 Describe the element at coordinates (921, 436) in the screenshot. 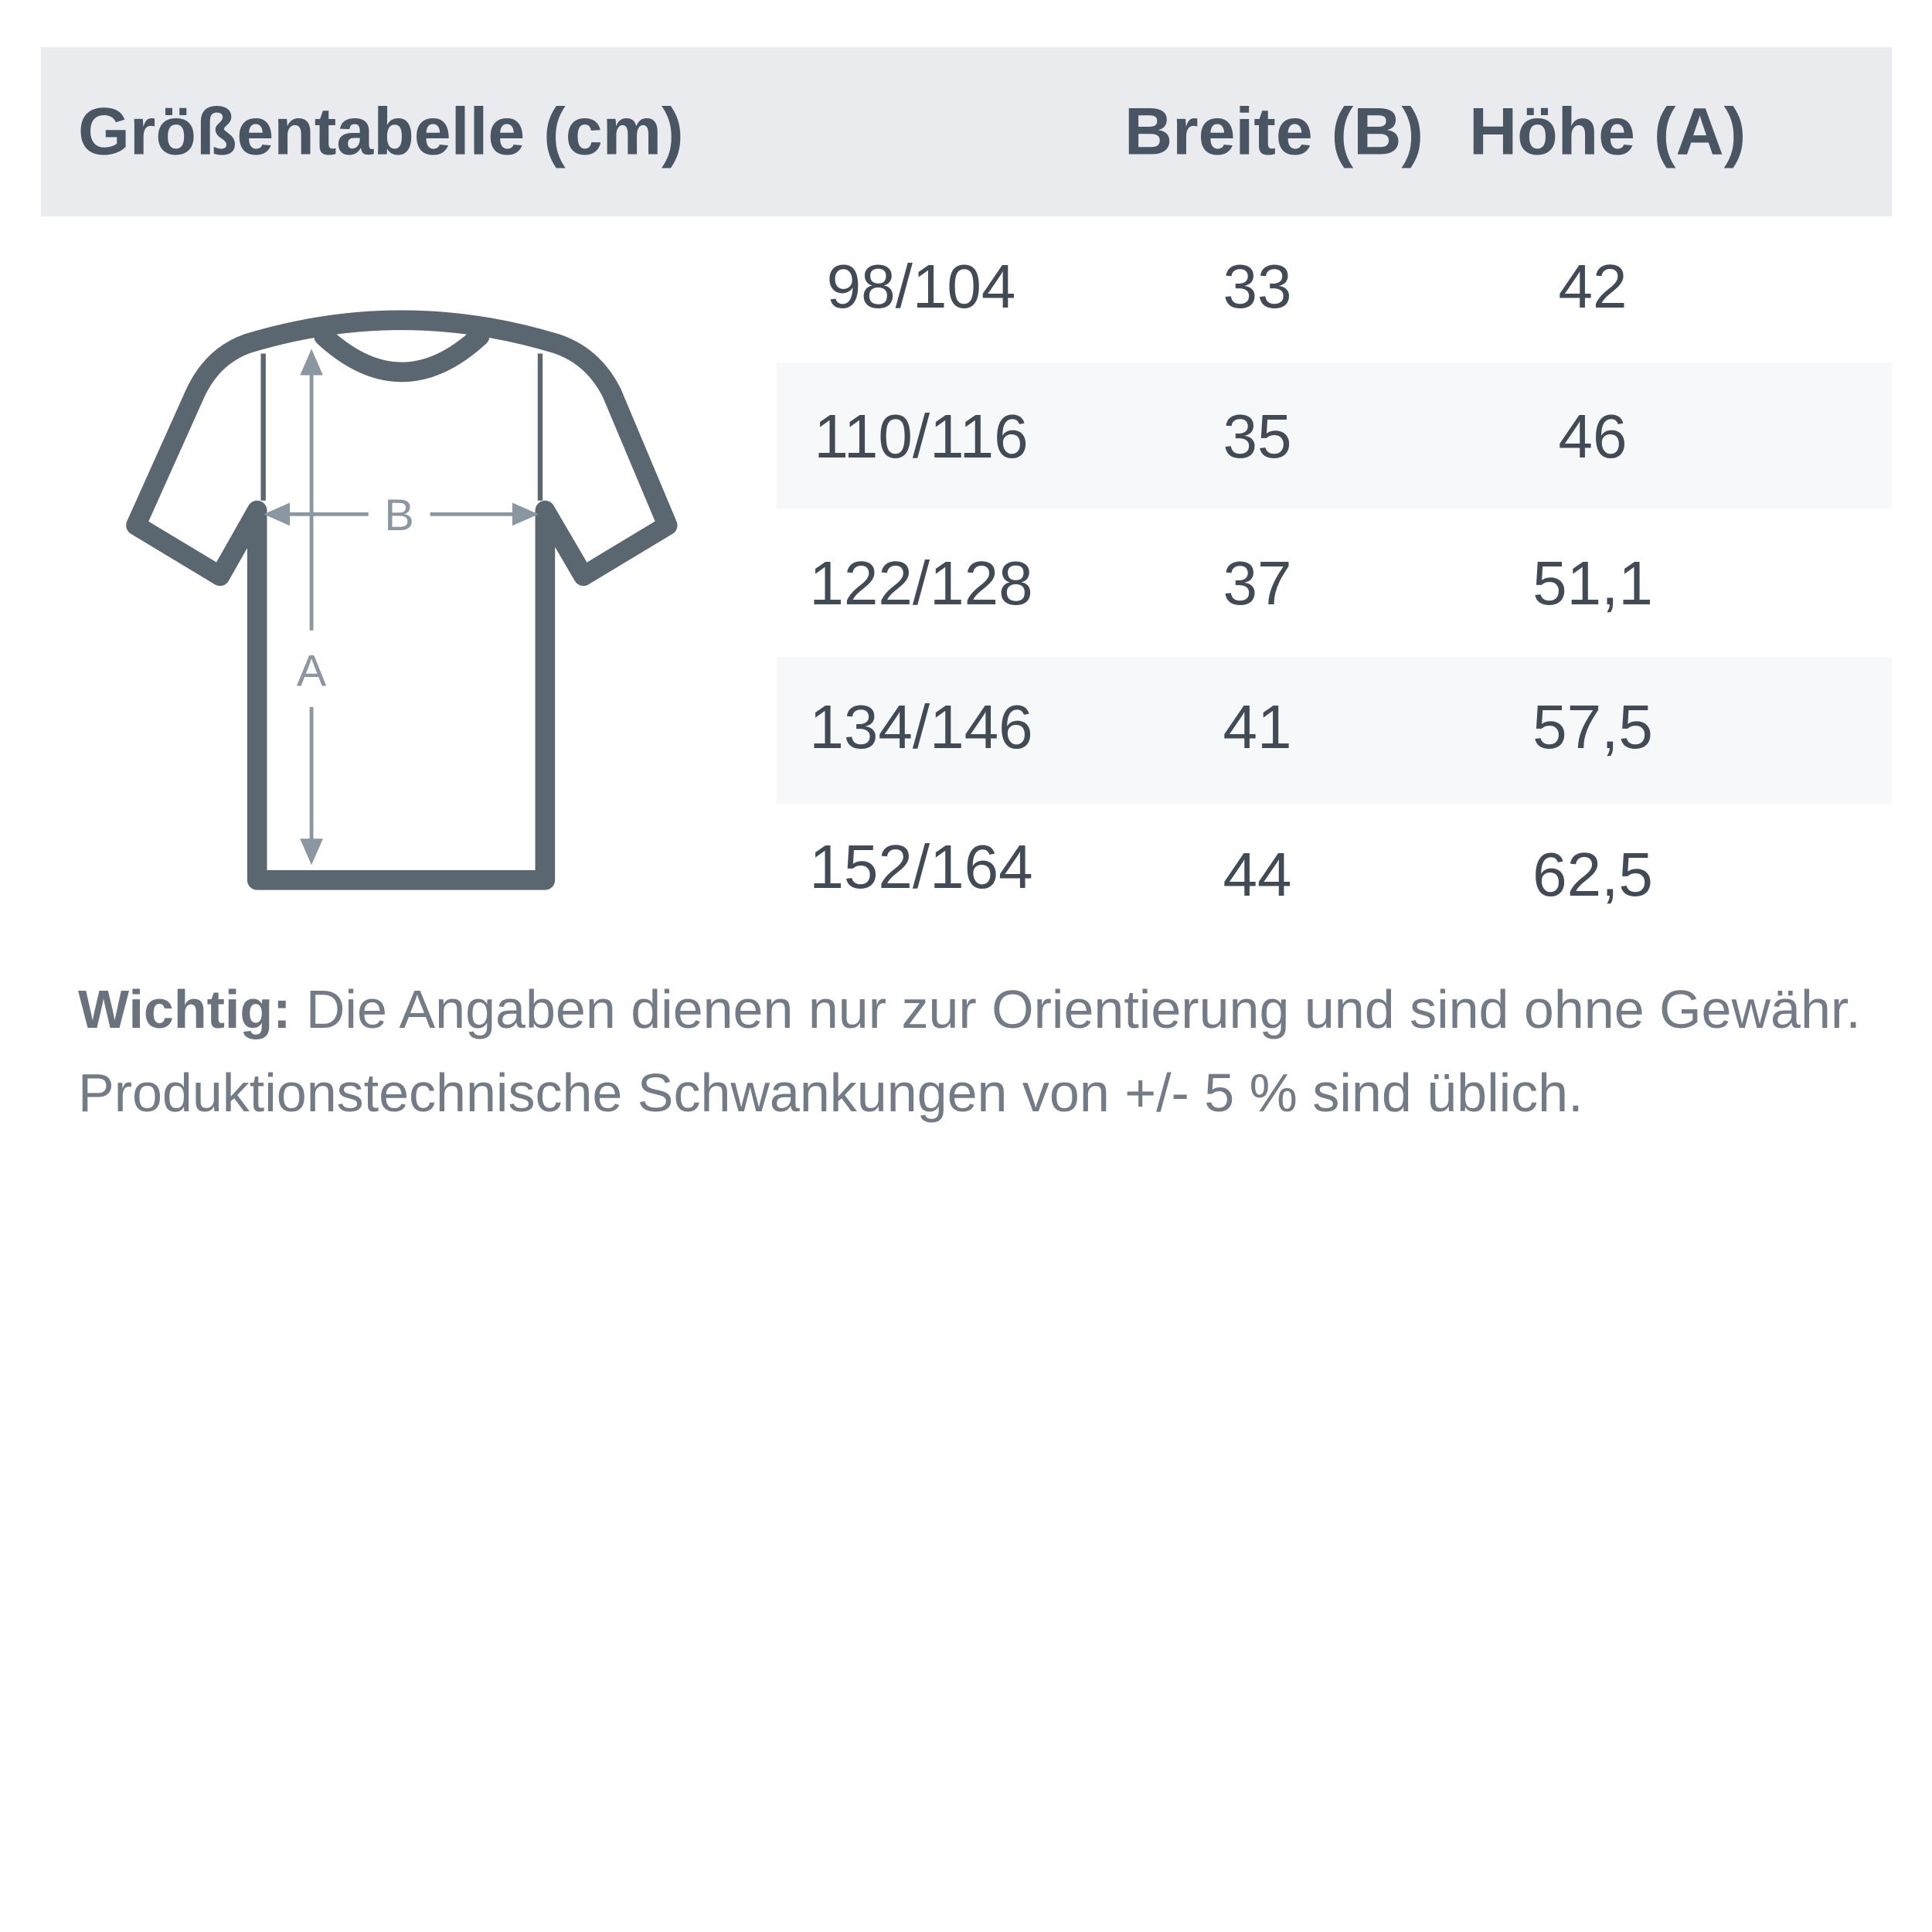

I see `size-cell: 110/116` at that location.